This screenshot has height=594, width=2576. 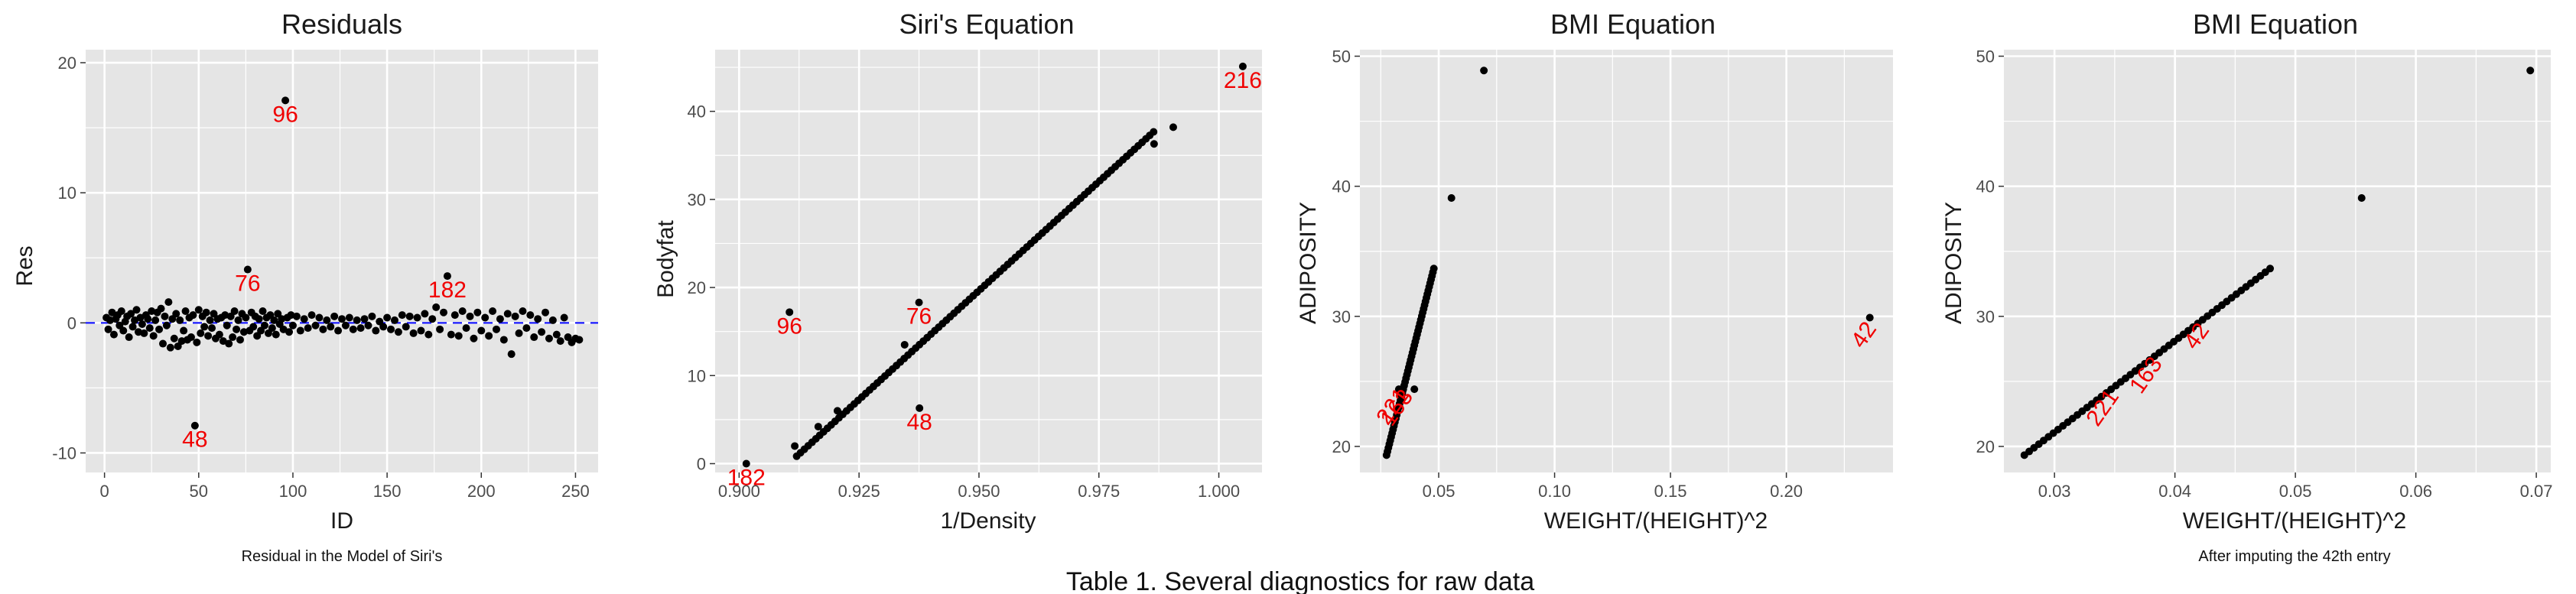 What do you see at coordinates (342, 261) in the screenshot?
I see `panel-background` at bounding box center [342, 261].